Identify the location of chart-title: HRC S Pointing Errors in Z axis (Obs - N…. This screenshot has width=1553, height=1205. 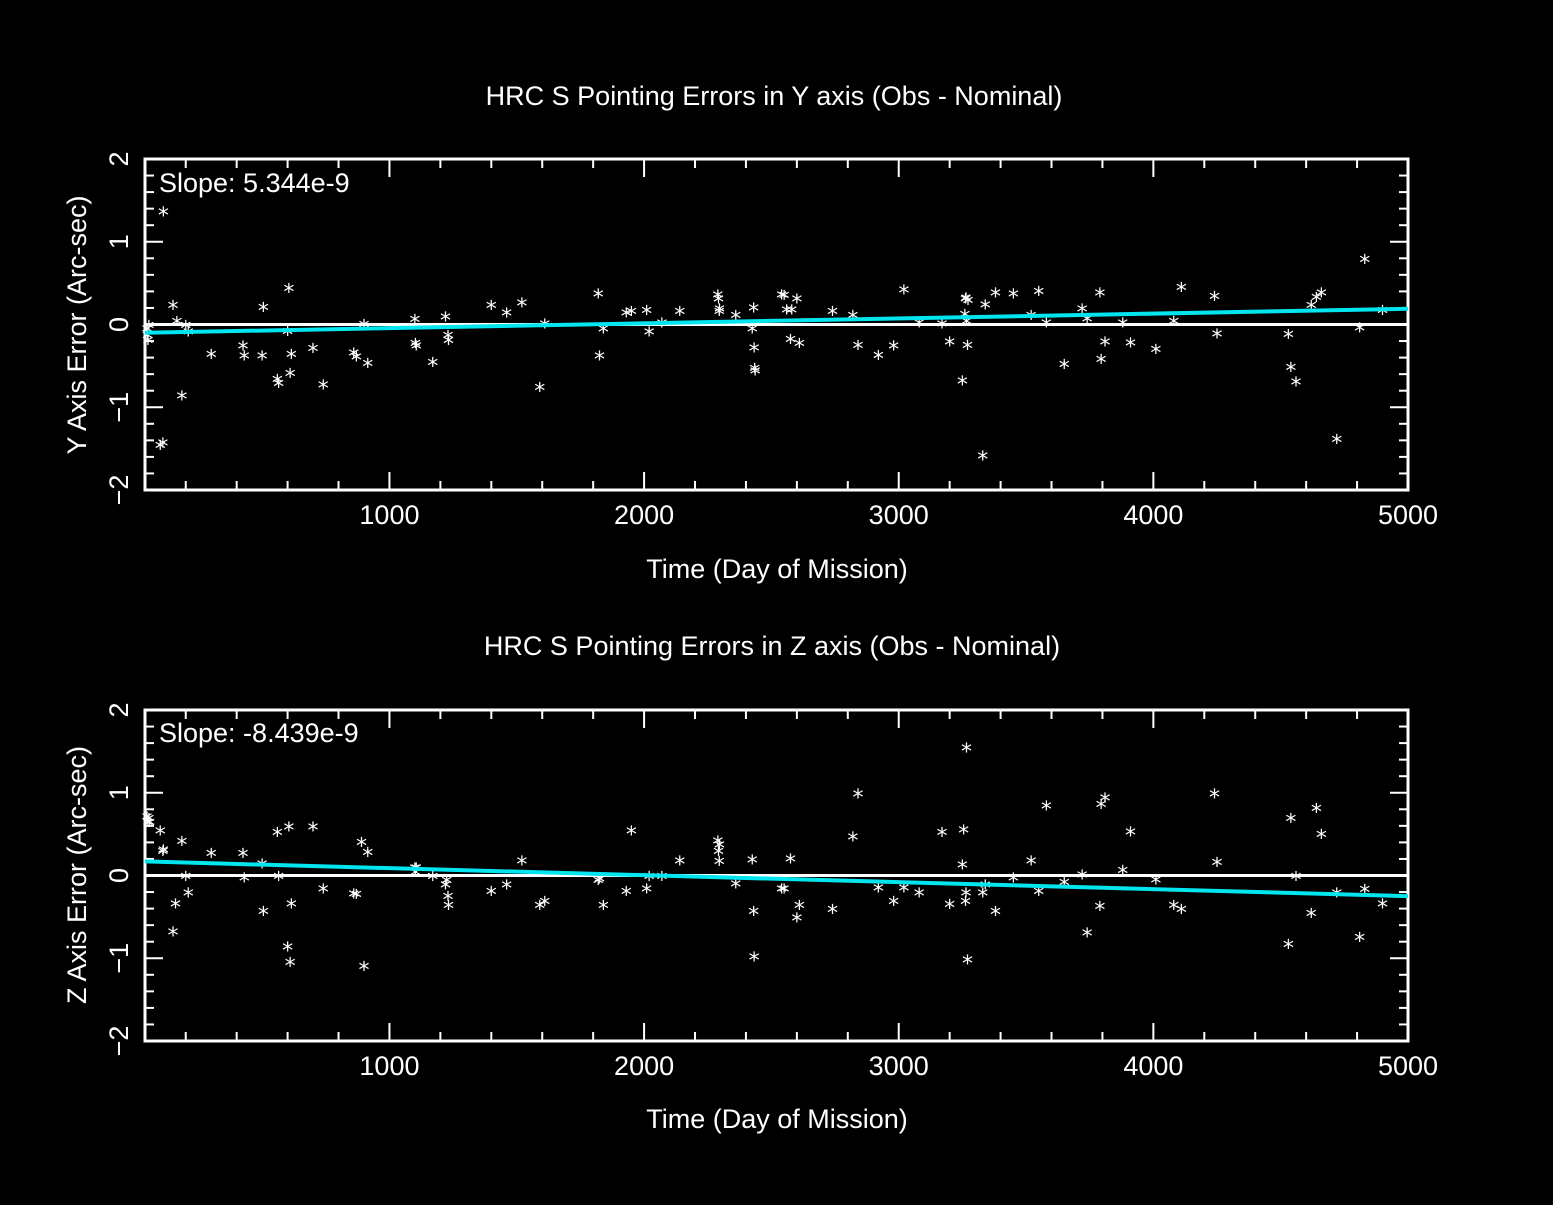
(772, 646).